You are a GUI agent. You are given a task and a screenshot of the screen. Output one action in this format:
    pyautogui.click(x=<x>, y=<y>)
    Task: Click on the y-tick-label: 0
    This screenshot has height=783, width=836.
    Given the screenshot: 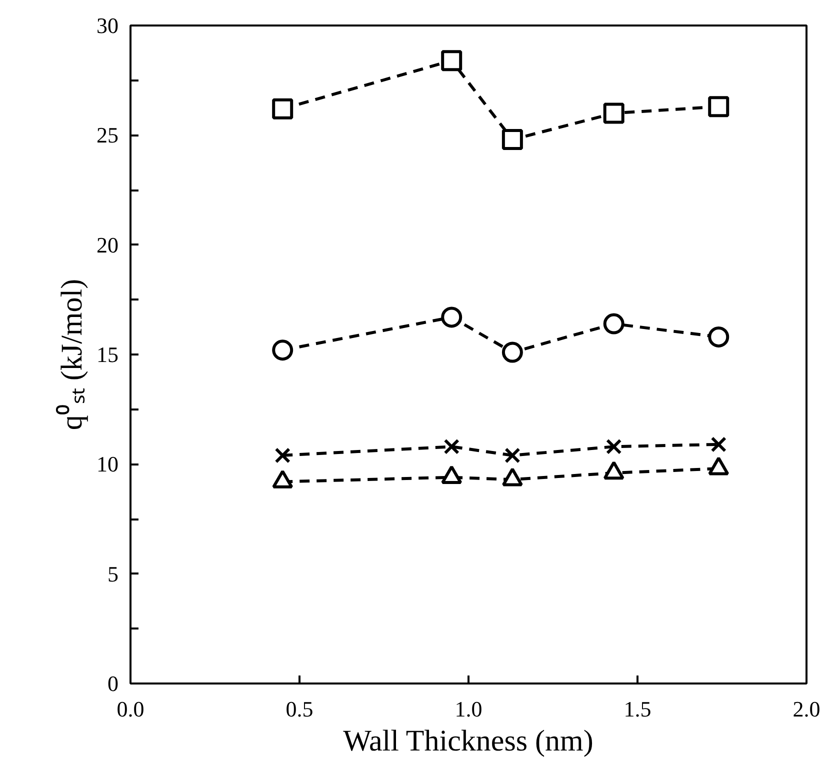 What is the action you would take?
    pyautogui.click(x=113, y=683)
    